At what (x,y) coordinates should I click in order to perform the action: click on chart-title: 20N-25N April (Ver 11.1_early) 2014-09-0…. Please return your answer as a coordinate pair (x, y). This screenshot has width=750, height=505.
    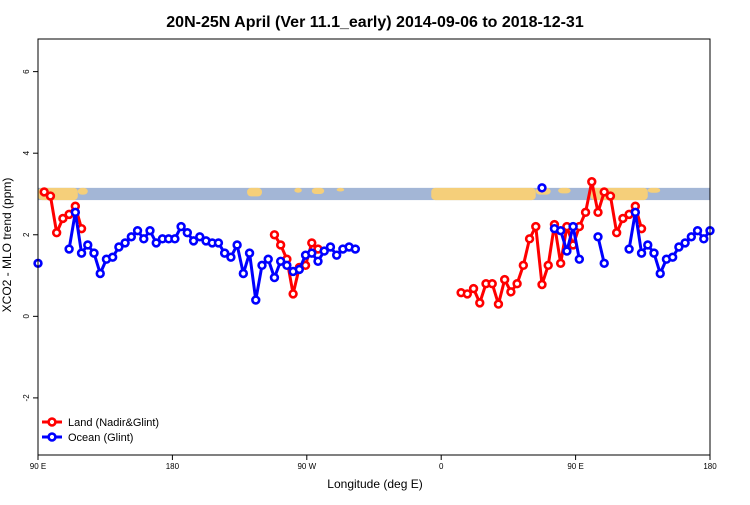
    Looking at the image, I should click on (375, 22).